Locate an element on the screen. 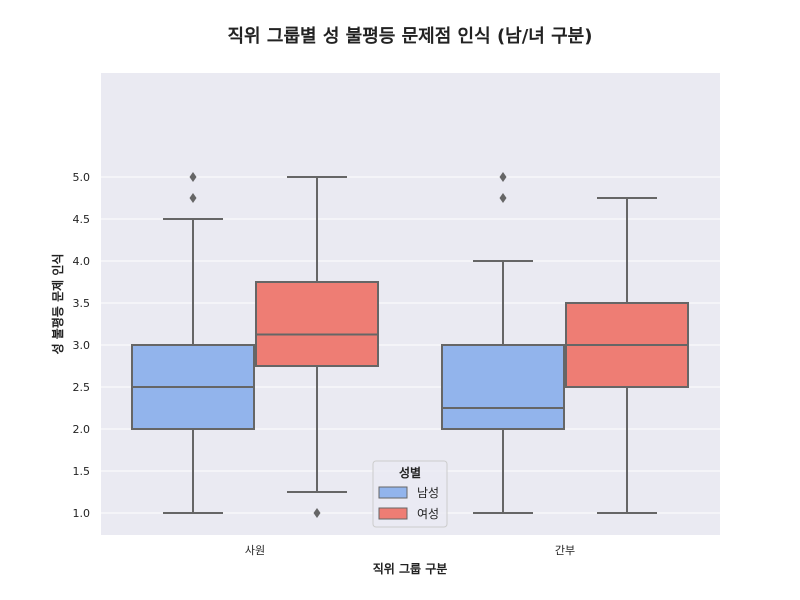  y-axis-label: 성 불평등 문제 인식 is located at coordinates (57, 304).